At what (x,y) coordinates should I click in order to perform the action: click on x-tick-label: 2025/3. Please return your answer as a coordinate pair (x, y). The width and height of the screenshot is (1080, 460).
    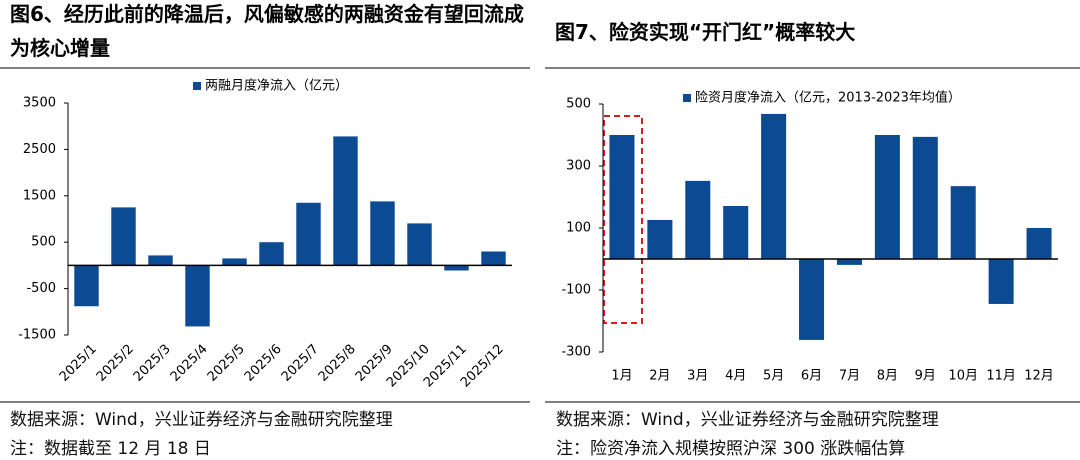
    Looking at the image, I should click on (152, 363).